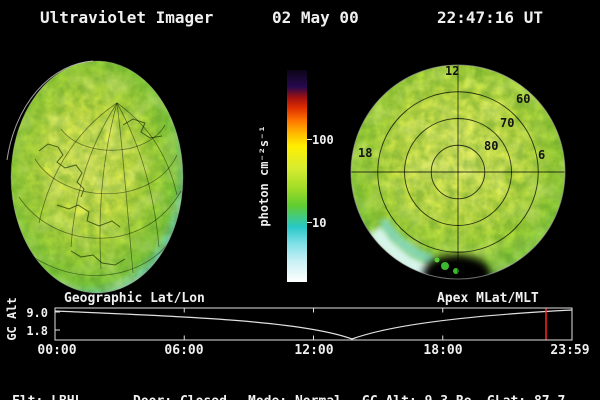  Describe the element at coordinates (180, 378) in the screenshot. I see `status-col-door: Door: Closed Gain: 13` at that location.